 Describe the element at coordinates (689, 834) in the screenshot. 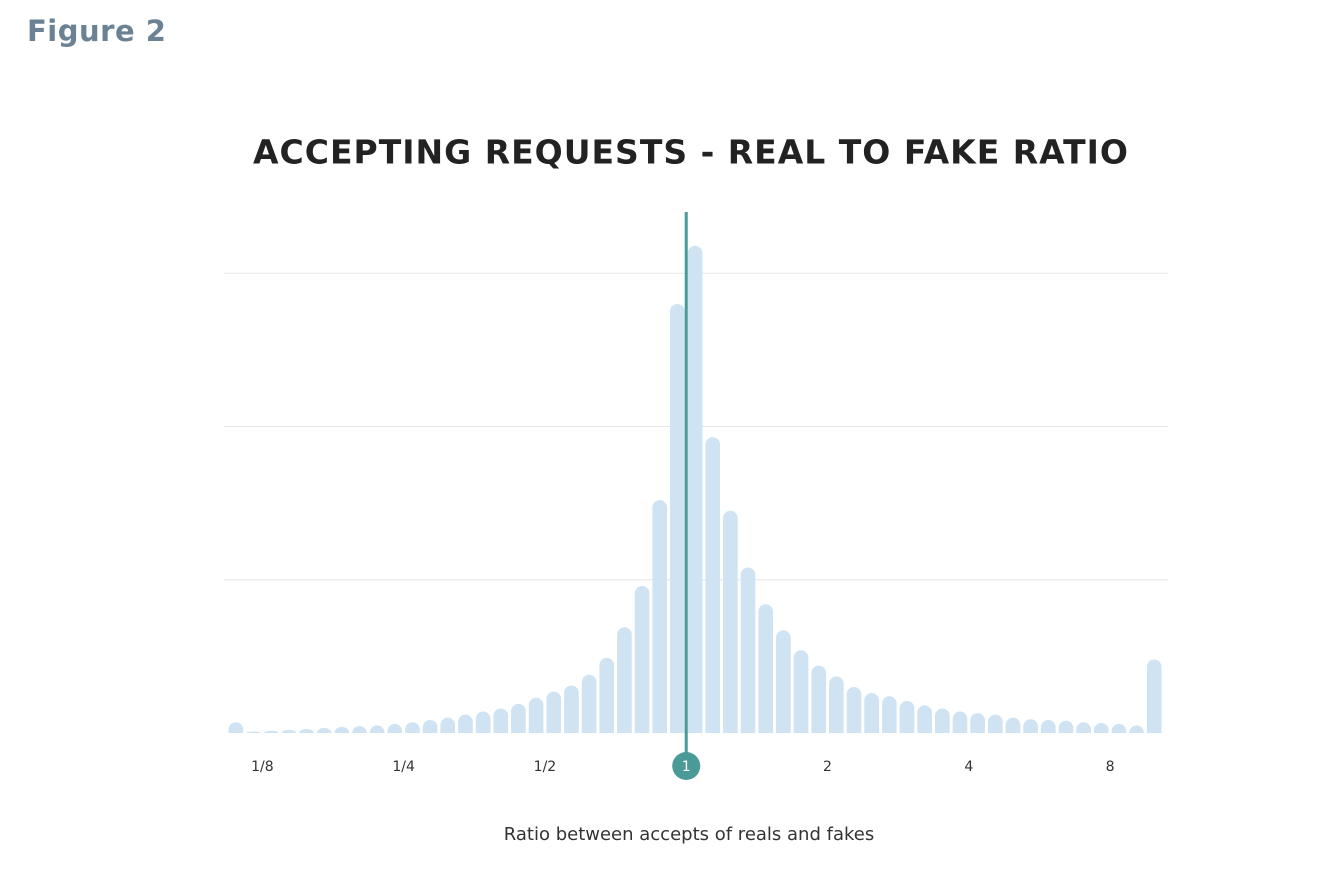

I see `x-axis-label: Ratio between accepts of reals and fakes` at that location.